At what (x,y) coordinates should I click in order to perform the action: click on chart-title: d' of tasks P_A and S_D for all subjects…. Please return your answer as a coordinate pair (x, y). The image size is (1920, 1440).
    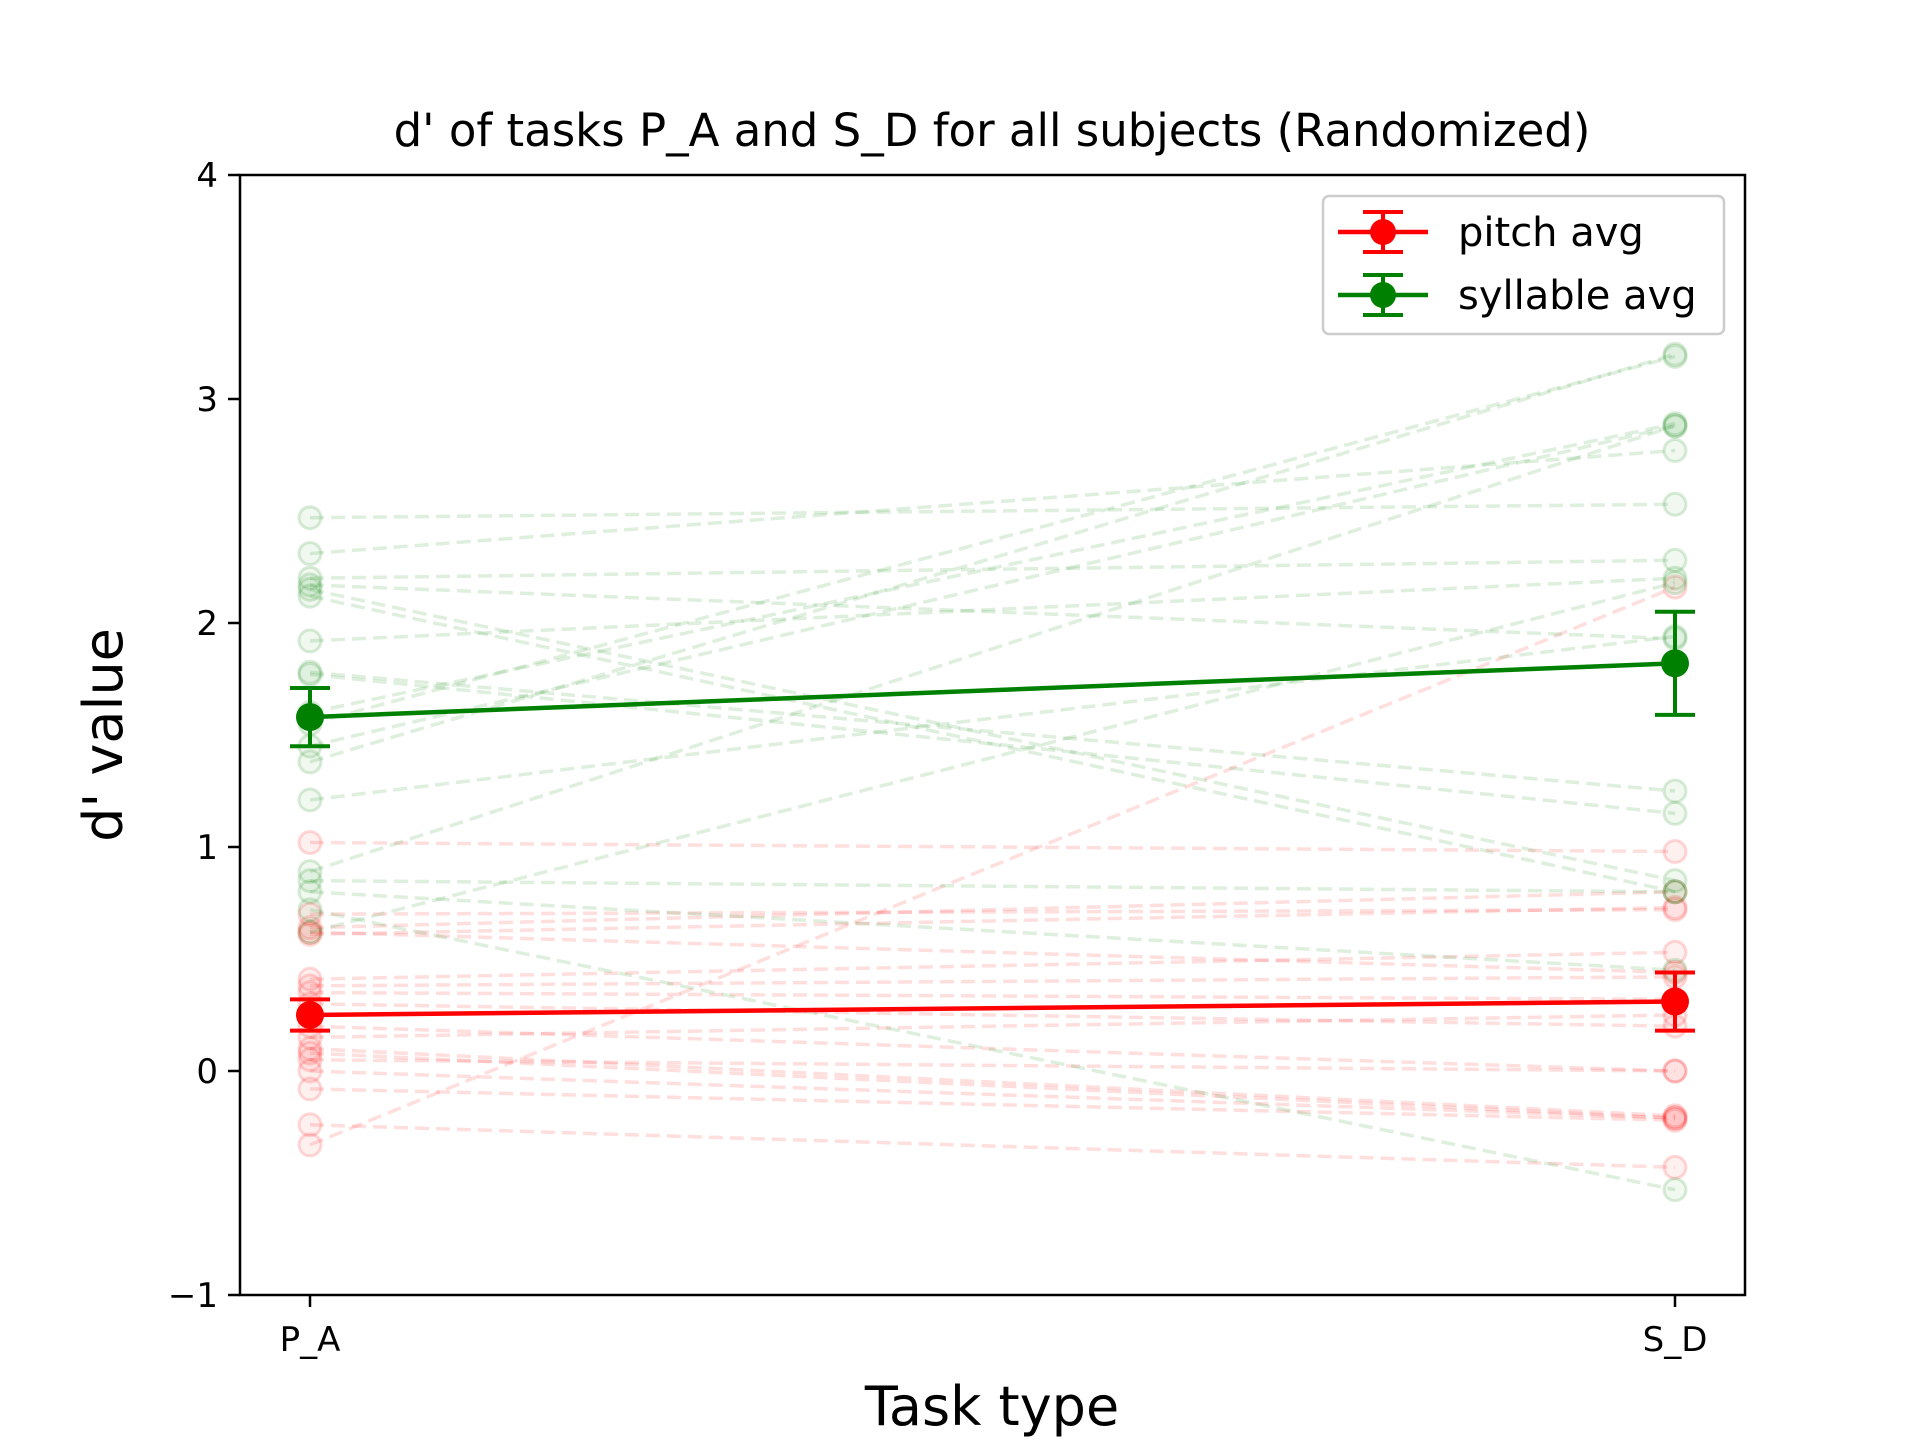
    Looking at the image, I should click on (992, 130).